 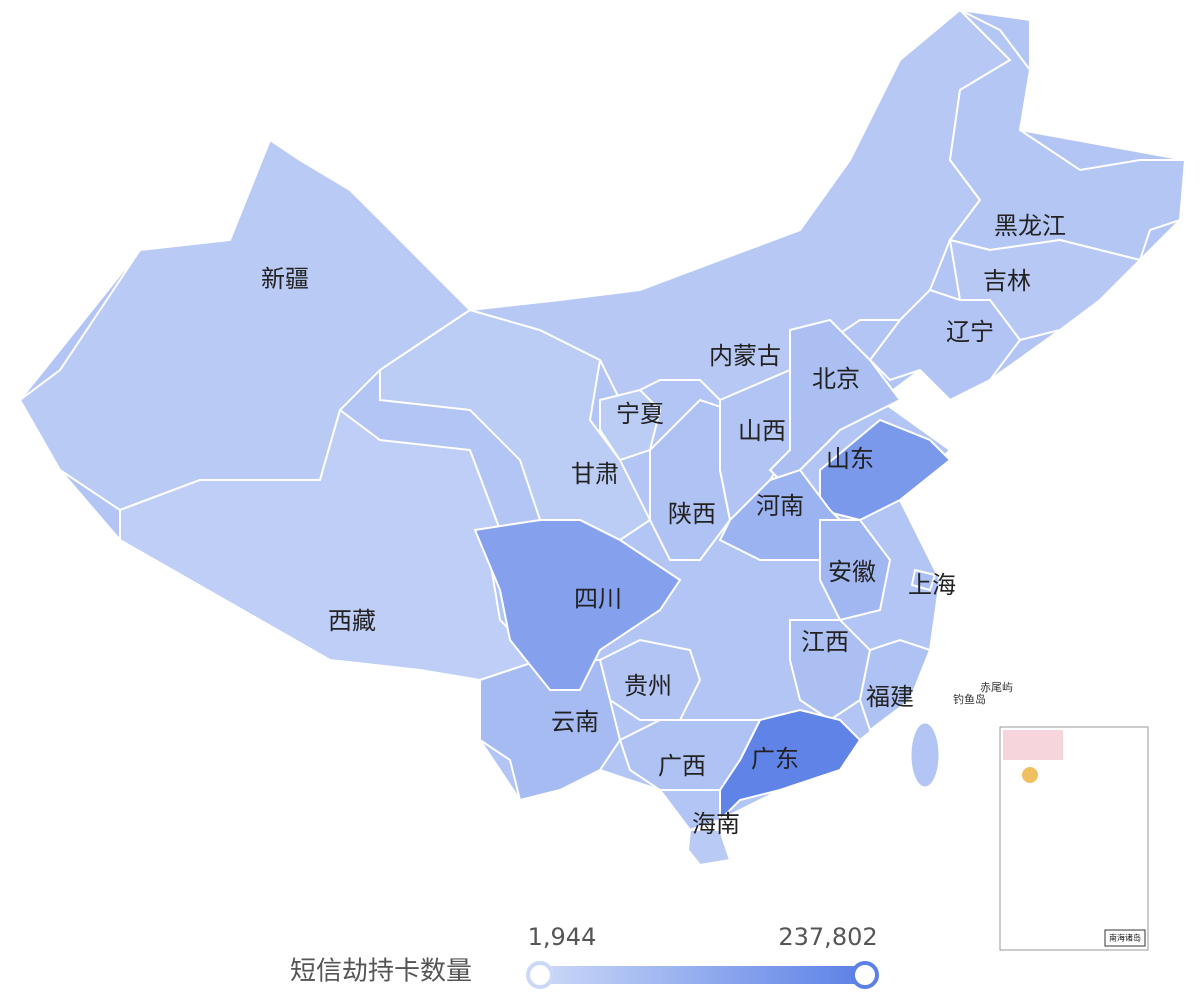 I want to click on province-label: 广东, so click(x=775, y=759).